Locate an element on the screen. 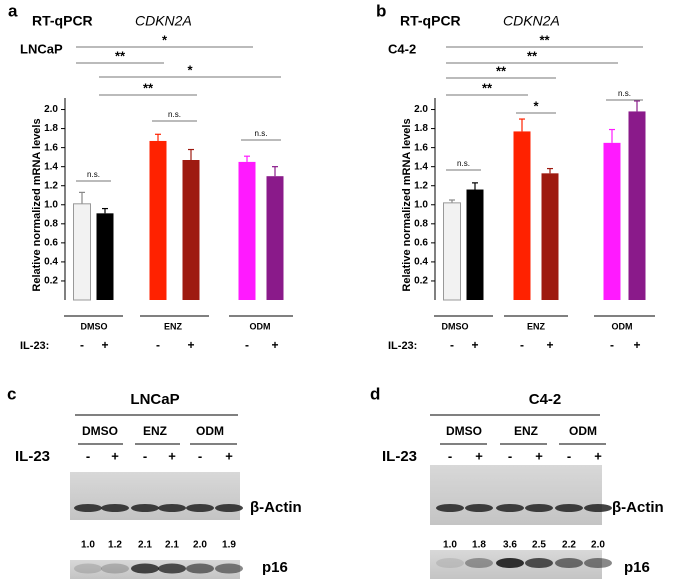 The width and height of the screenshot is (685, 579). y-tick-label: 1.6 is located at coordinates (421, 147).